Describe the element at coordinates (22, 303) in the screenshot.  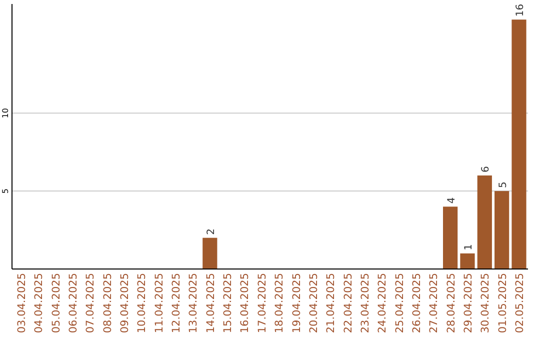
I see `x-tick-label: 03.04.2025` at that location.